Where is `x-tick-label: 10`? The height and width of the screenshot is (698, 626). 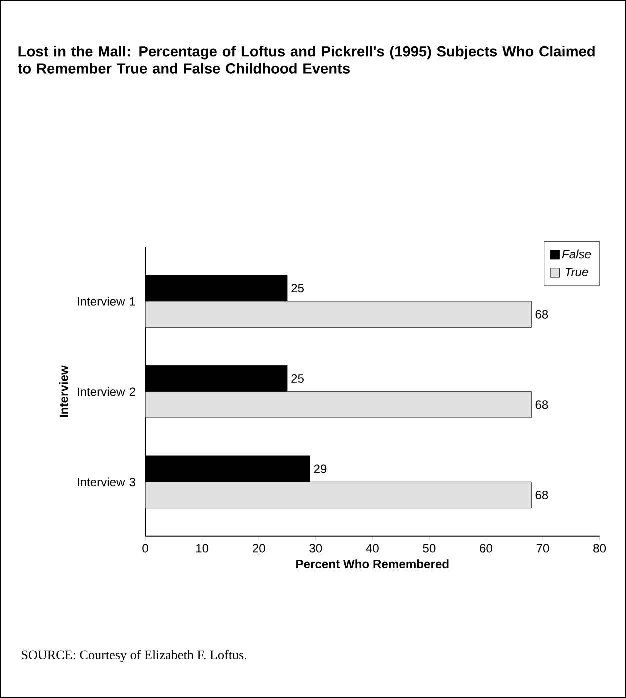 x-tick-label: 10 is located at coordinates (202, 548).